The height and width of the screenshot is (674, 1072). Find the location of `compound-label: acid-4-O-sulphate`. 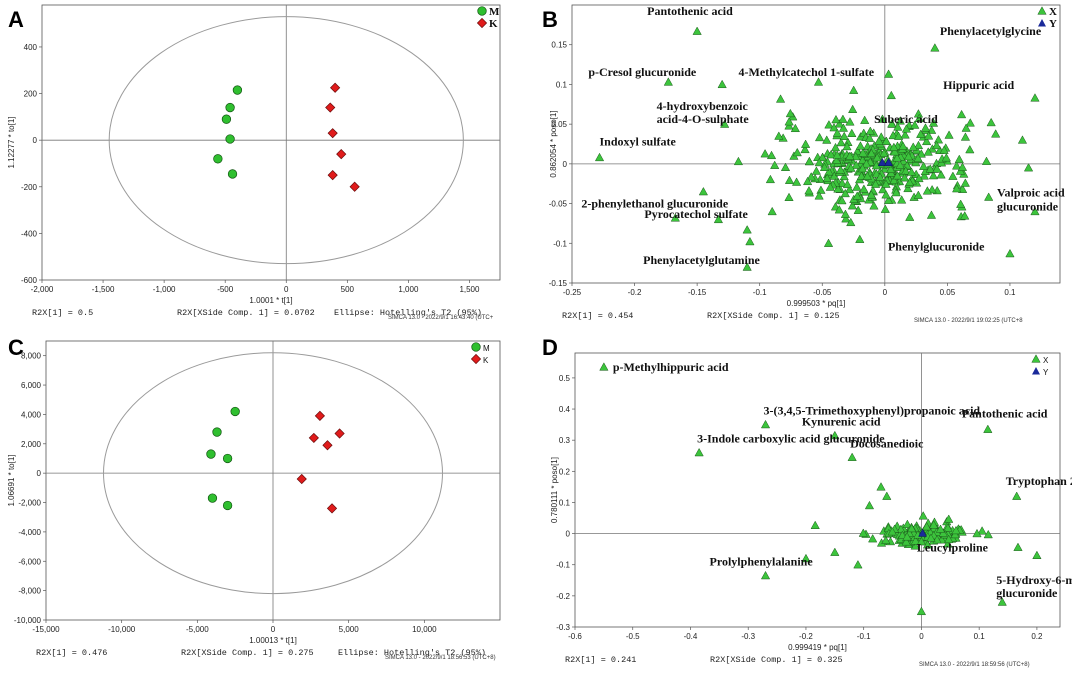

compound-label: acid-4-O-sulphate is located at coordinates (703, 119).